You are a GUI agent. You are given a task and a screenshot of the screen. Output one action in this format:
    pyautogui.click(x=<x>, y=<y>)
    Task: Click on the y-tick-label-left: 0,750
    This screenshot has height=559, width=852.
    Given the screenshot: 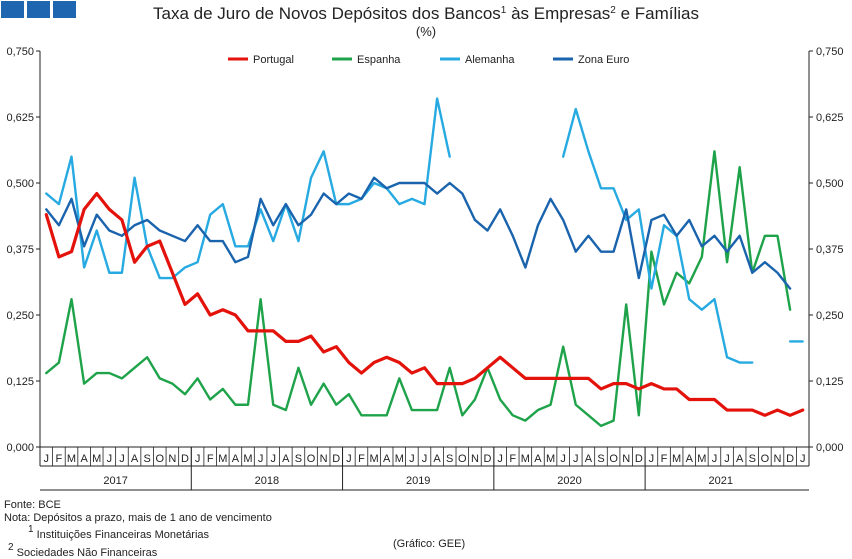 What is the action you would take?
    pyautogui.click(x=20, y=52)
    